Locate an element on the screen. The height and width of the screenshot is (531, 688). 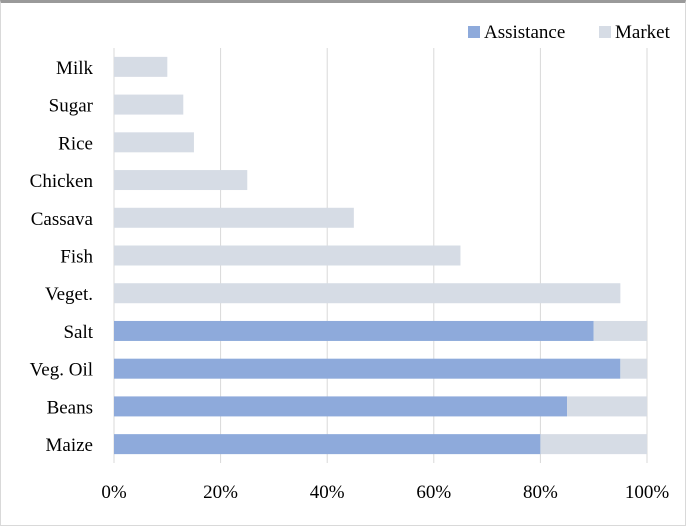
category-label-7: Chicken is located at coordinates (62, 181).